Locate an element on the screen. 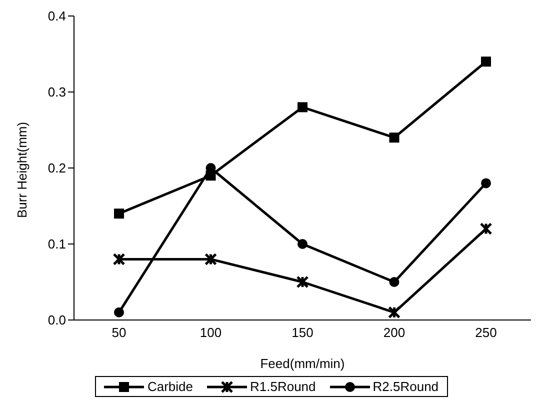  y-axis-title: Burr Height(mm) is located at coordinates (22, 170).